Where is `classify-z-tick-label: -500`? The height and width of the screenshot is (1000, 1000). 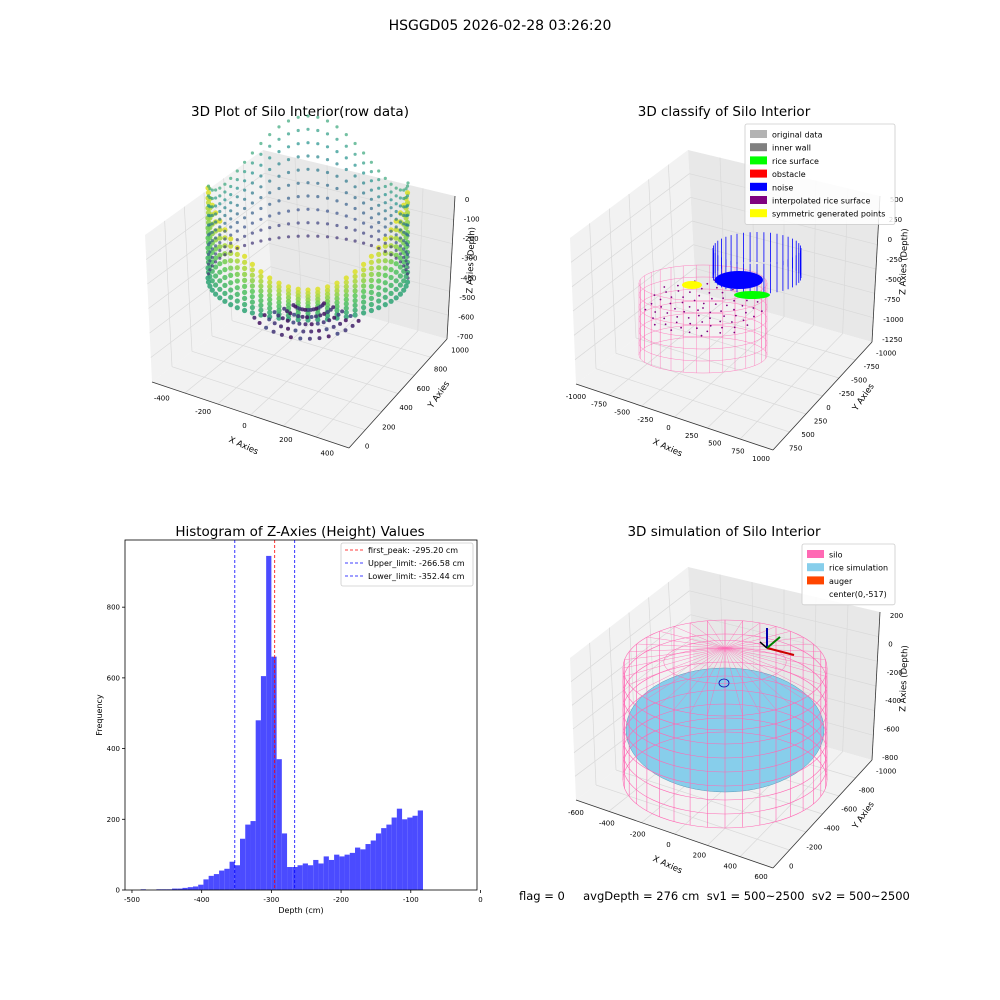 classify-z-tick-label: -500 is located at coordinates (893, 280).